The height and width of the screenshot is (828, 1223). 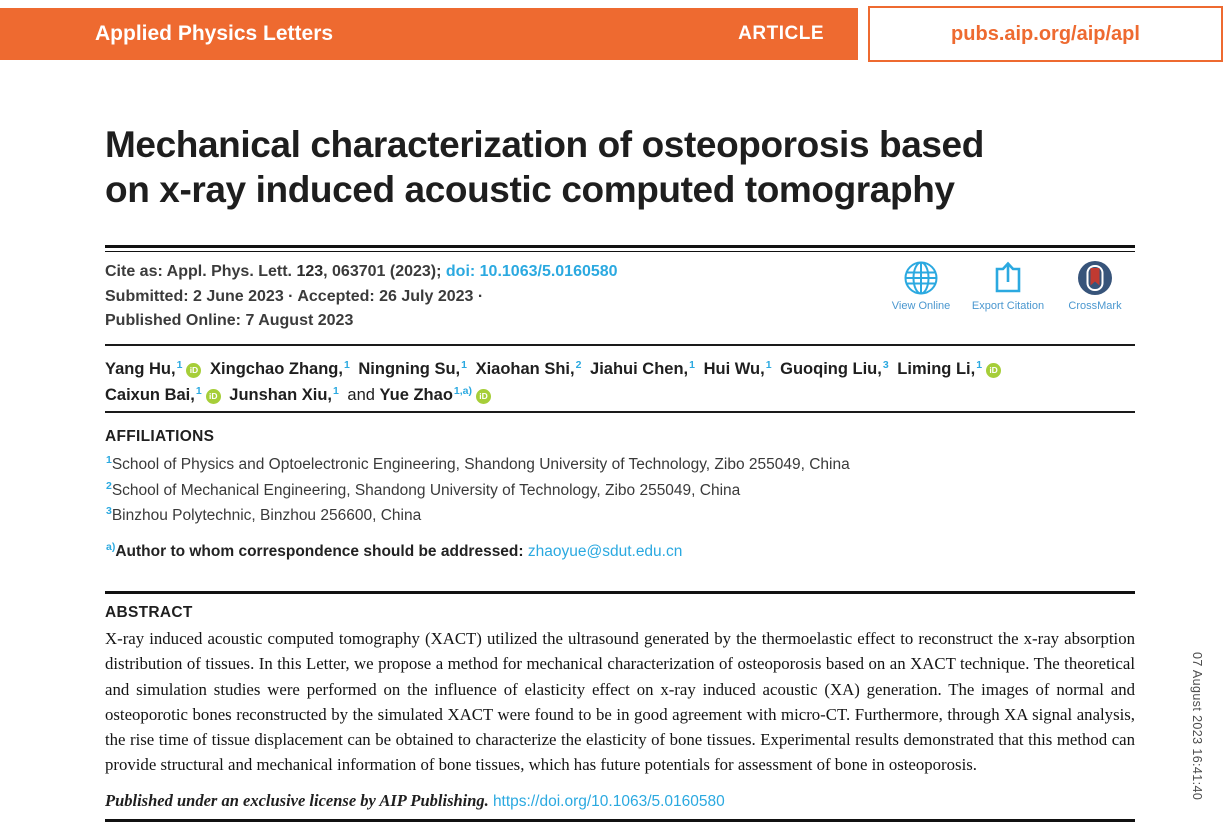 I want to click on divider-above-abstract, so click(x=620, y=592).